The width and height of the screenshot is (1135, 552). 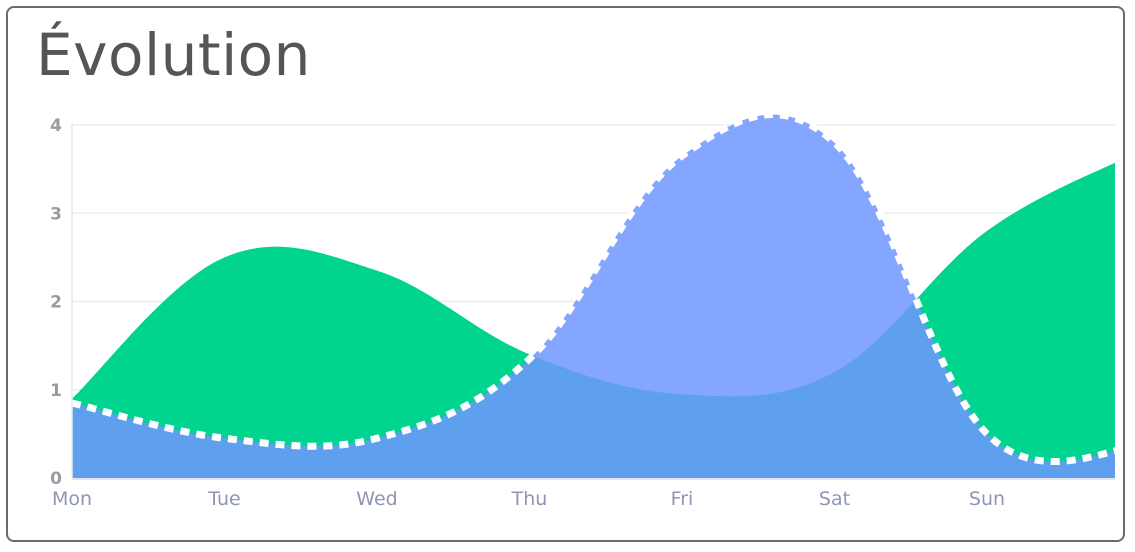 What do you see at coordinates (72, 499) in the screenshot?
I see `x-tick-label: Mon` at bounding box center [72, 499].